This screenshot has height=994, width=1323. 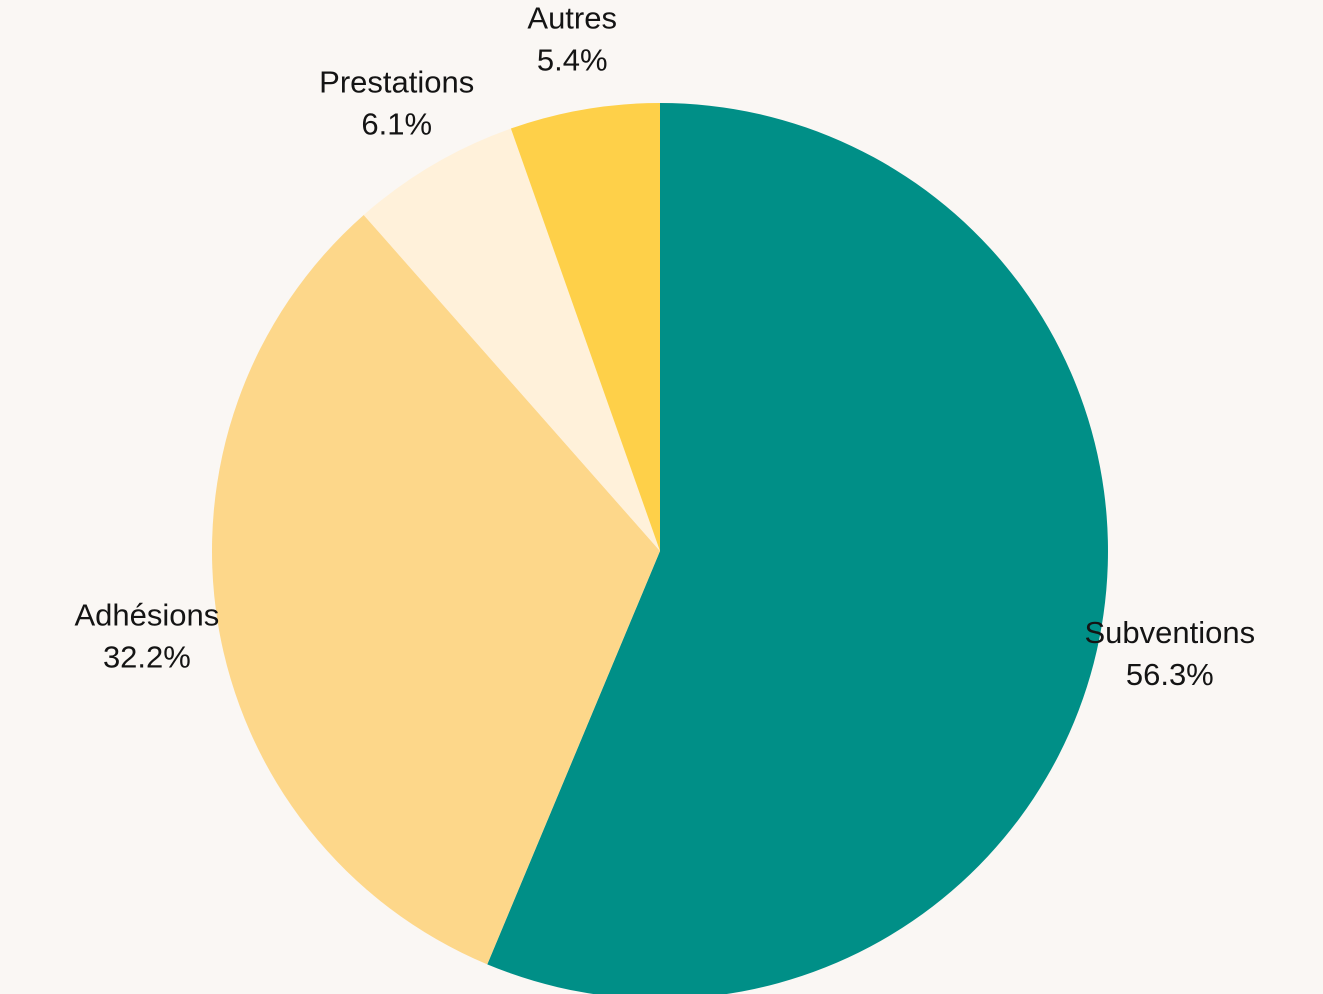 I want to click on pie-slice-autres, so click(x=585, y=327).